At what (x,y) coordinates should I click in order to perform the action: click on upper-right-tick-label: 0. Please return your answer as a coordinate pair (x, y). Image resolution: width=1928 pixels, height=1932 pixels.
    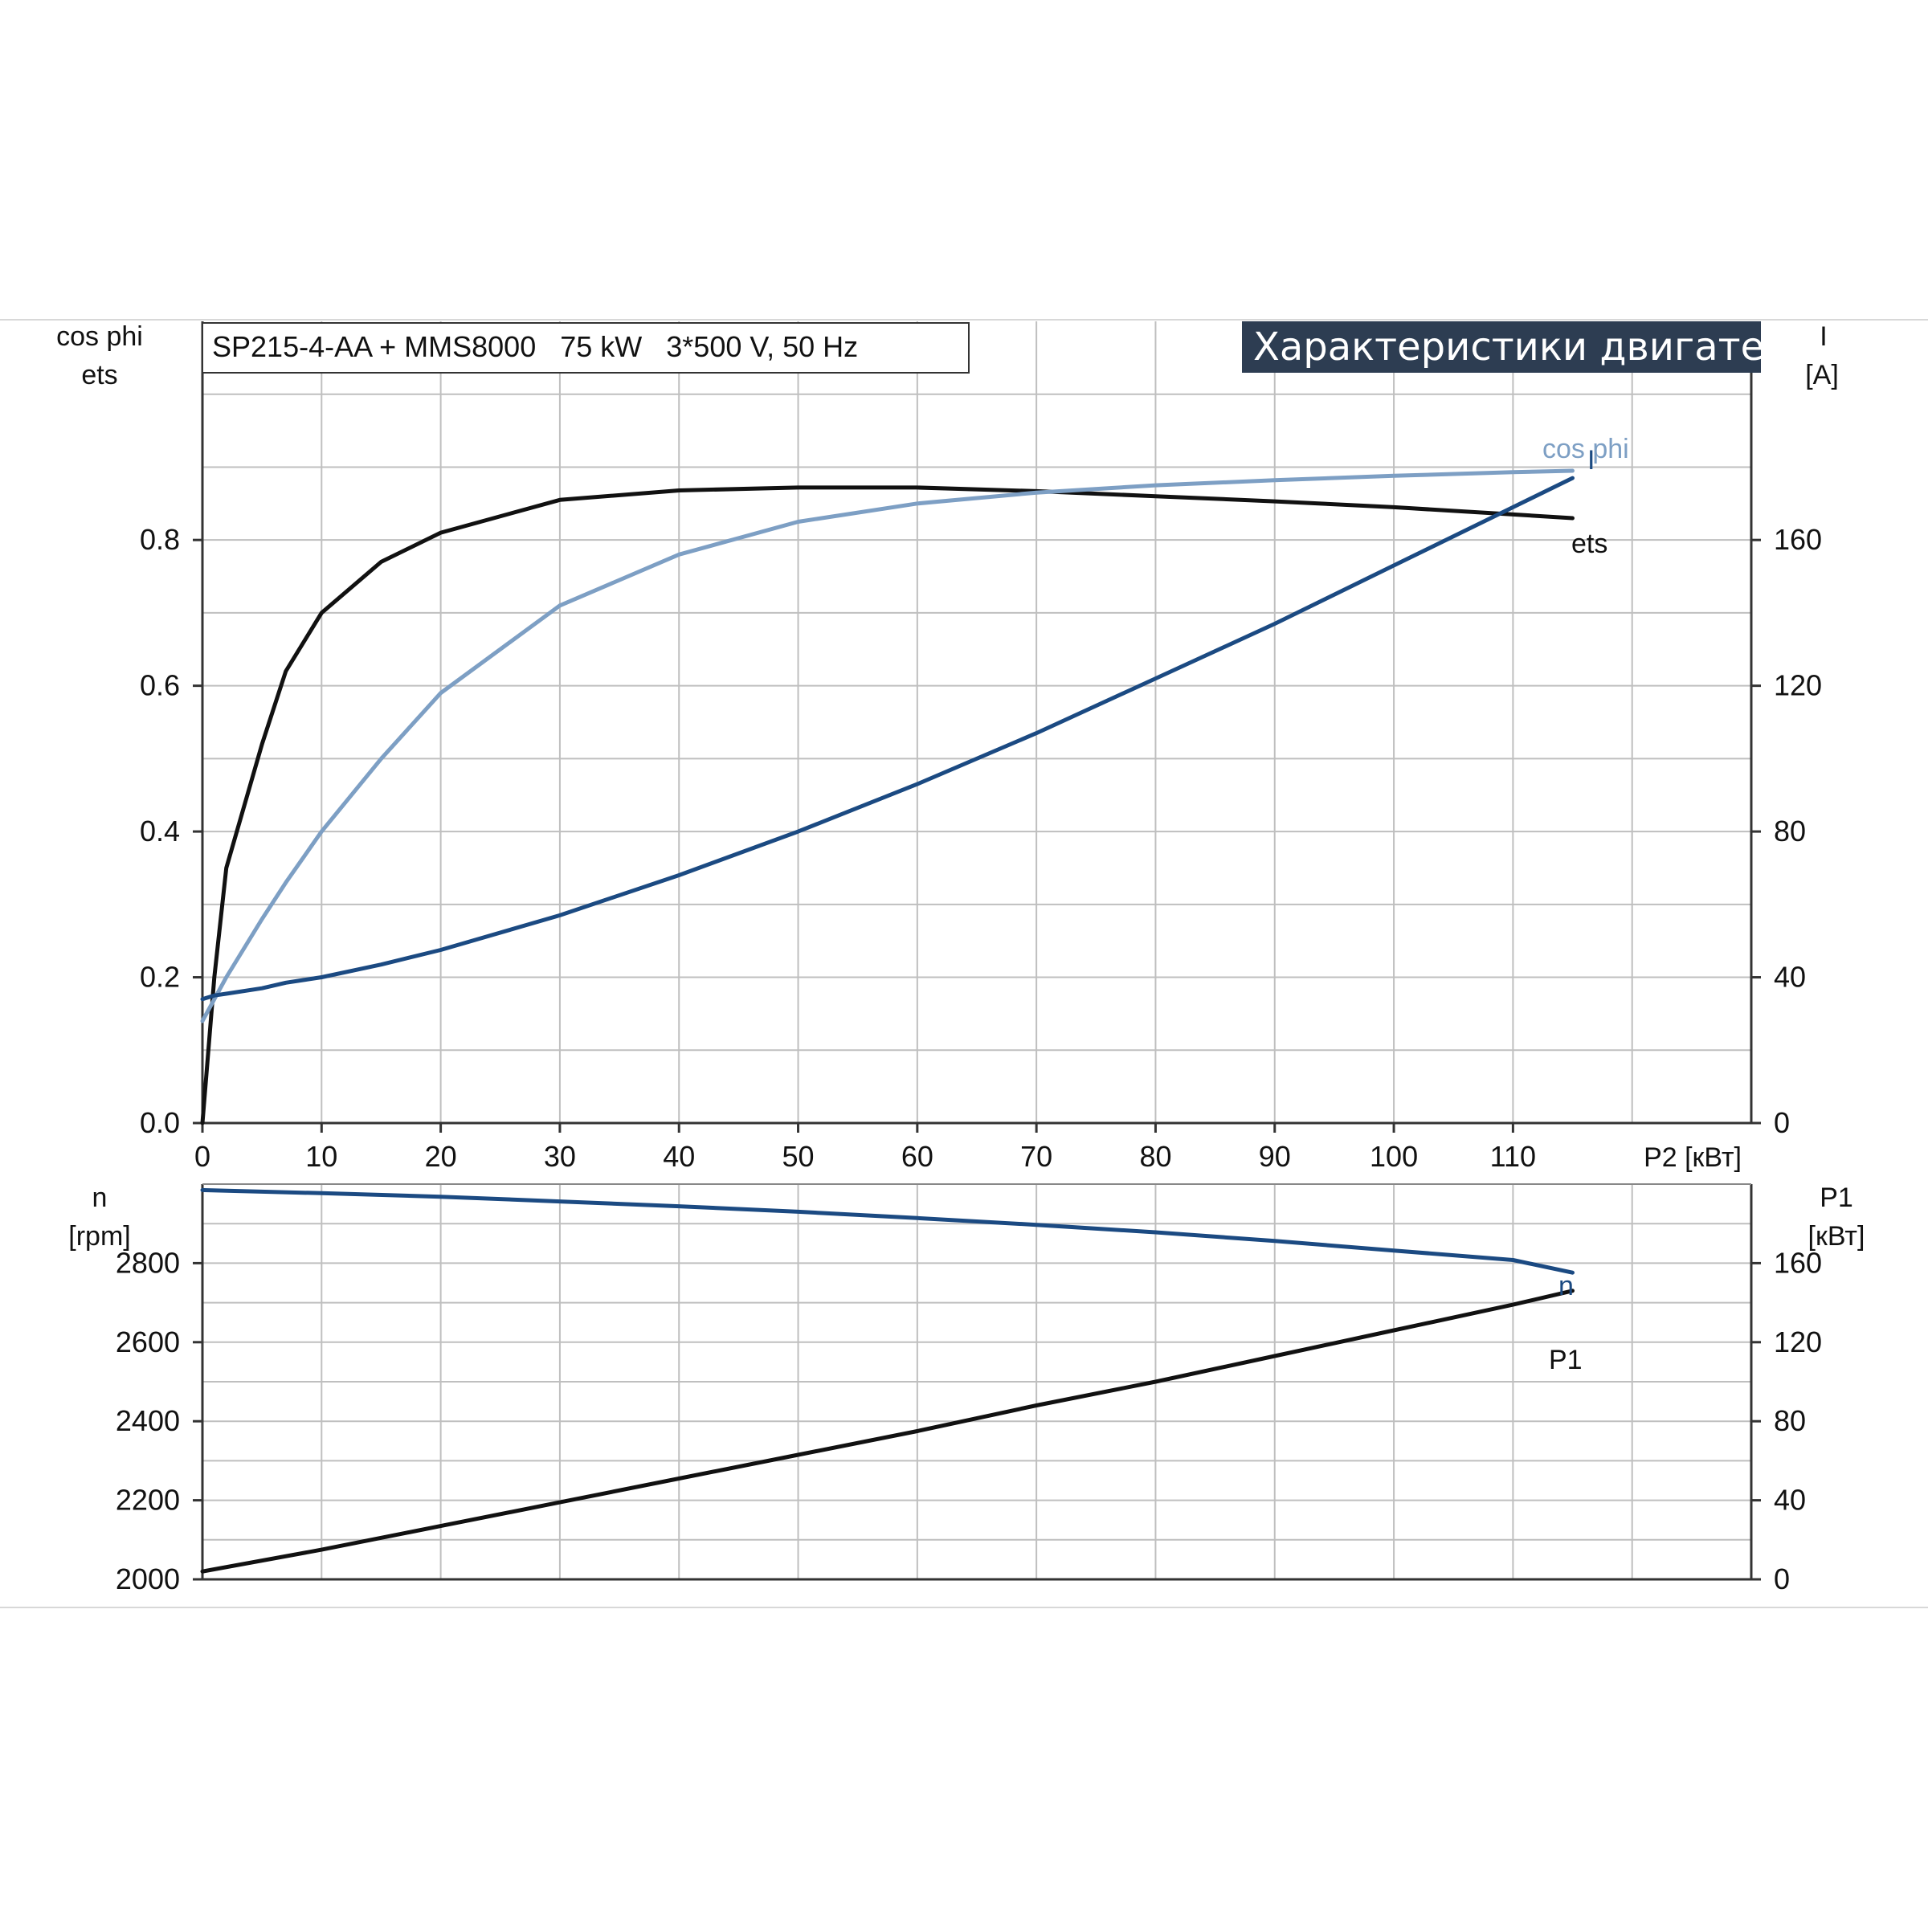
    Looking at the image, I should click on (1782, 1123).